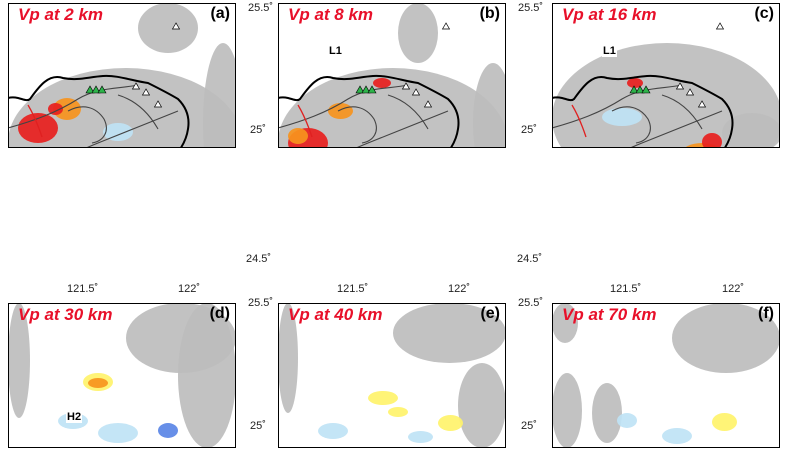 Image resolution: width=800 pixels, height=451 pixels. Describe the element at coordinates (65, 314) in the screenshot. I see `panel-title: Vp at 30 km` at that location.